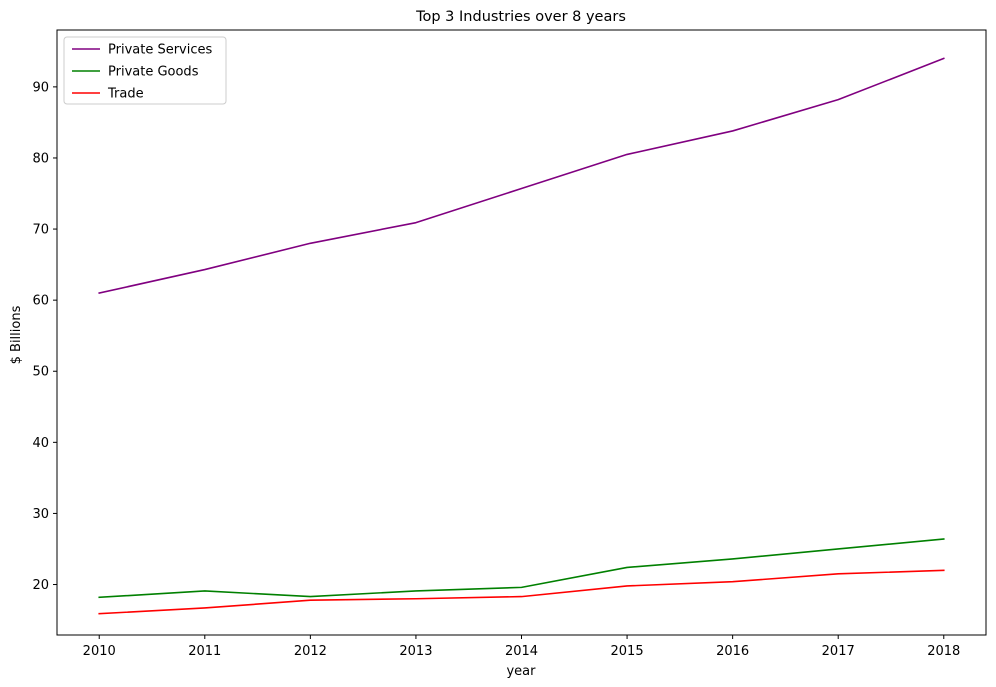 The image size is (996, 687). What do you see at coordinates (40, 87) in the screenshot?
I see `y-tick-label: 90` at bounding box center [40, 87].